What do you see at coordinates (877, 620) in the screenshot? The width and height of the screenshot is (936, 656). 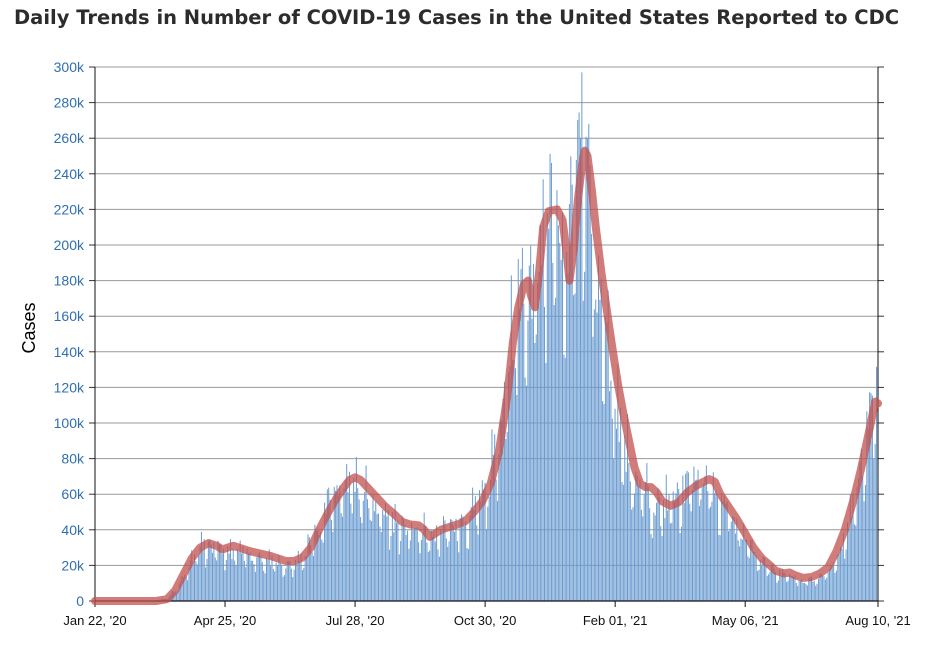 I see `x-tick-label: Aug 10, '21` at bounding box center [877, 620].